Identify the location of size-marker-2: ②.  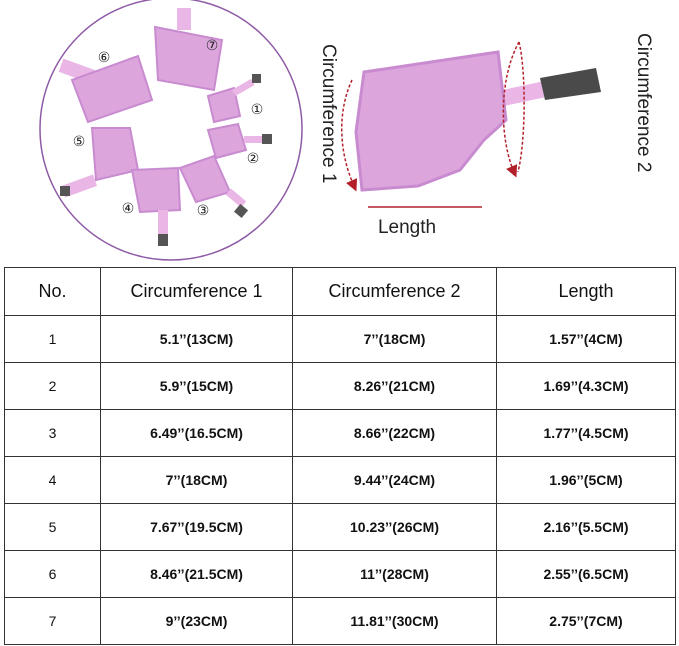
(253, 158).